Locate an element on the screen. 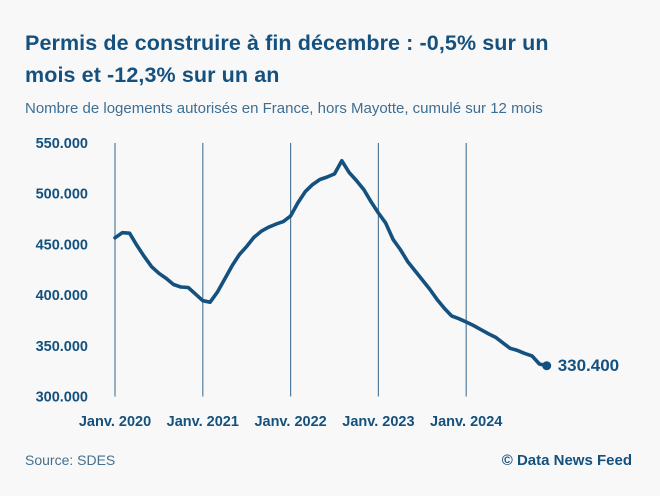 This screenshot has height=496, width=660. source-label: Source: SDES is located at coordinates (70, 460).